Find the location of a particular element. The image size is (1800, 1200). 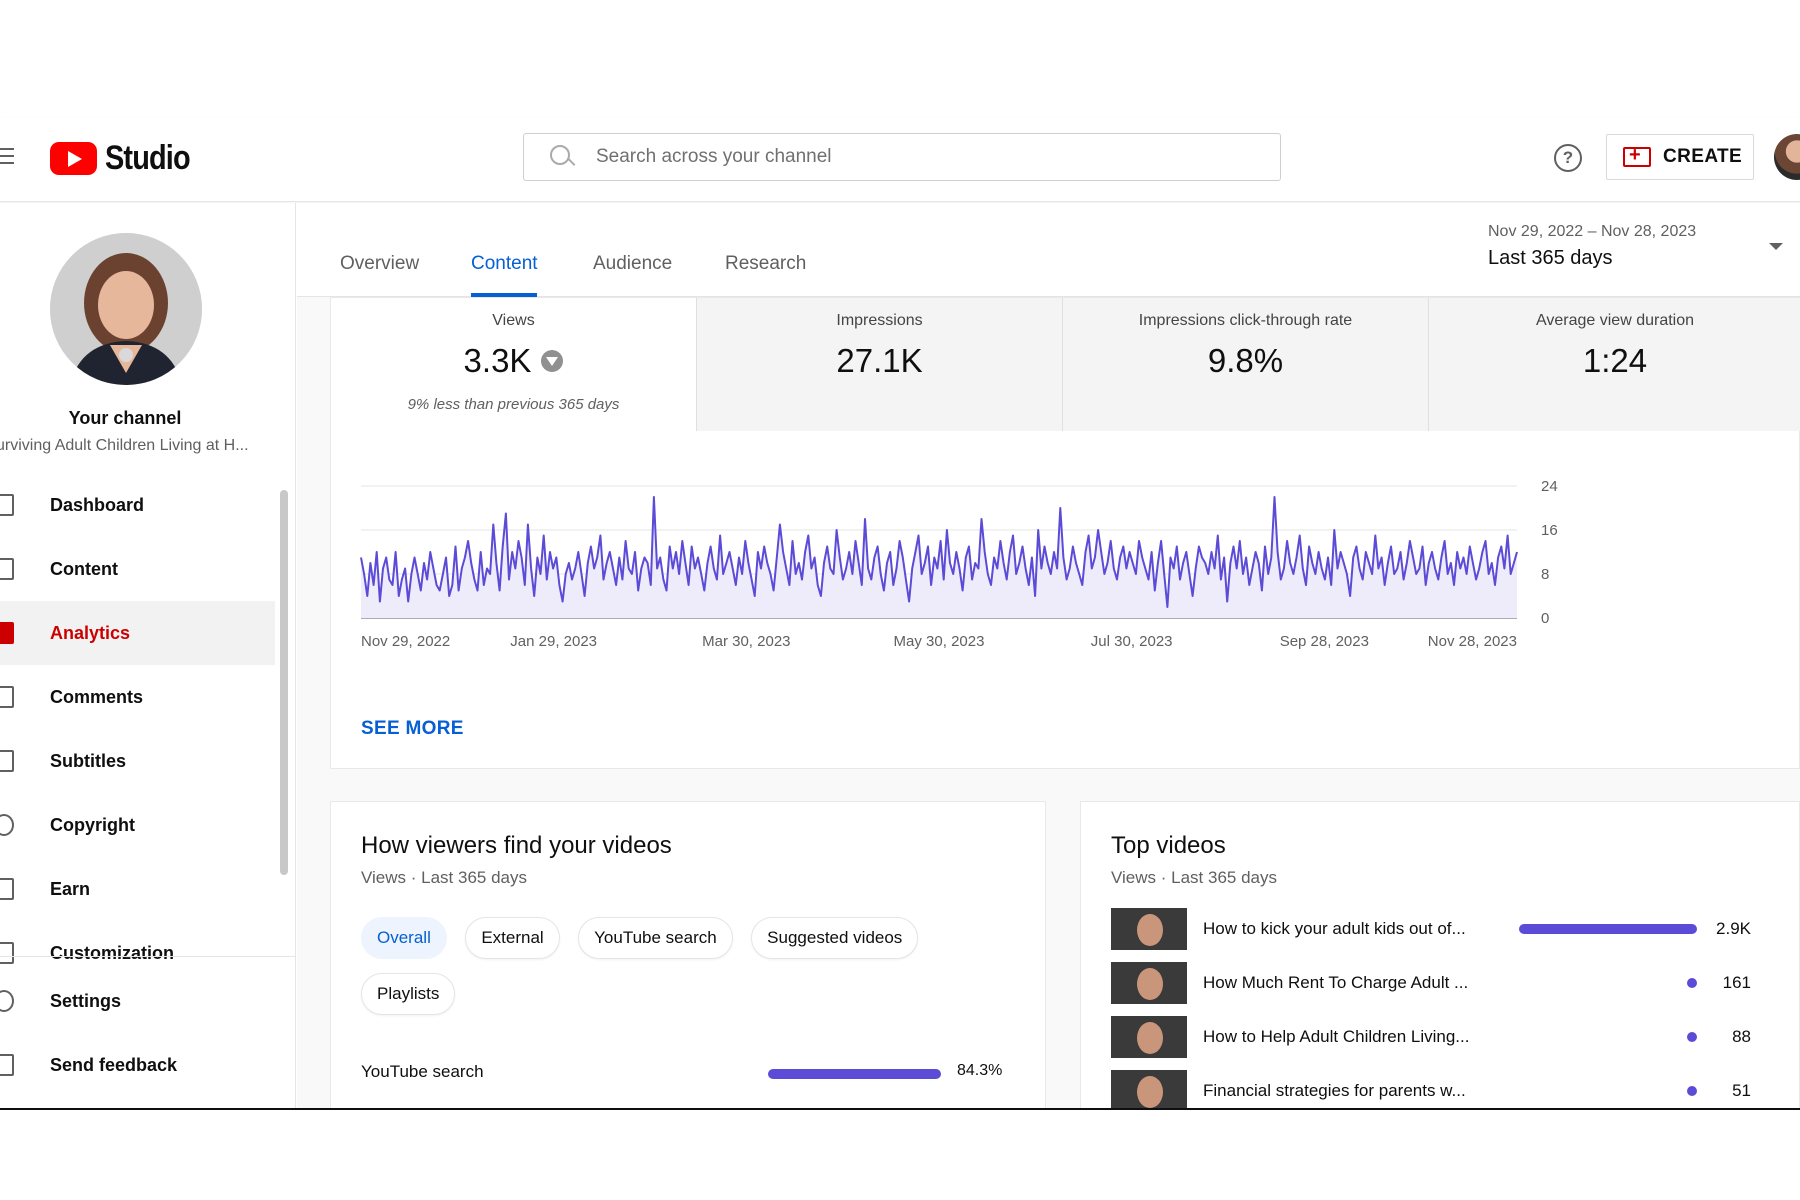

metric-ctr: Impressions click-through rate 9.8% is located at coordinates (1246, 364).